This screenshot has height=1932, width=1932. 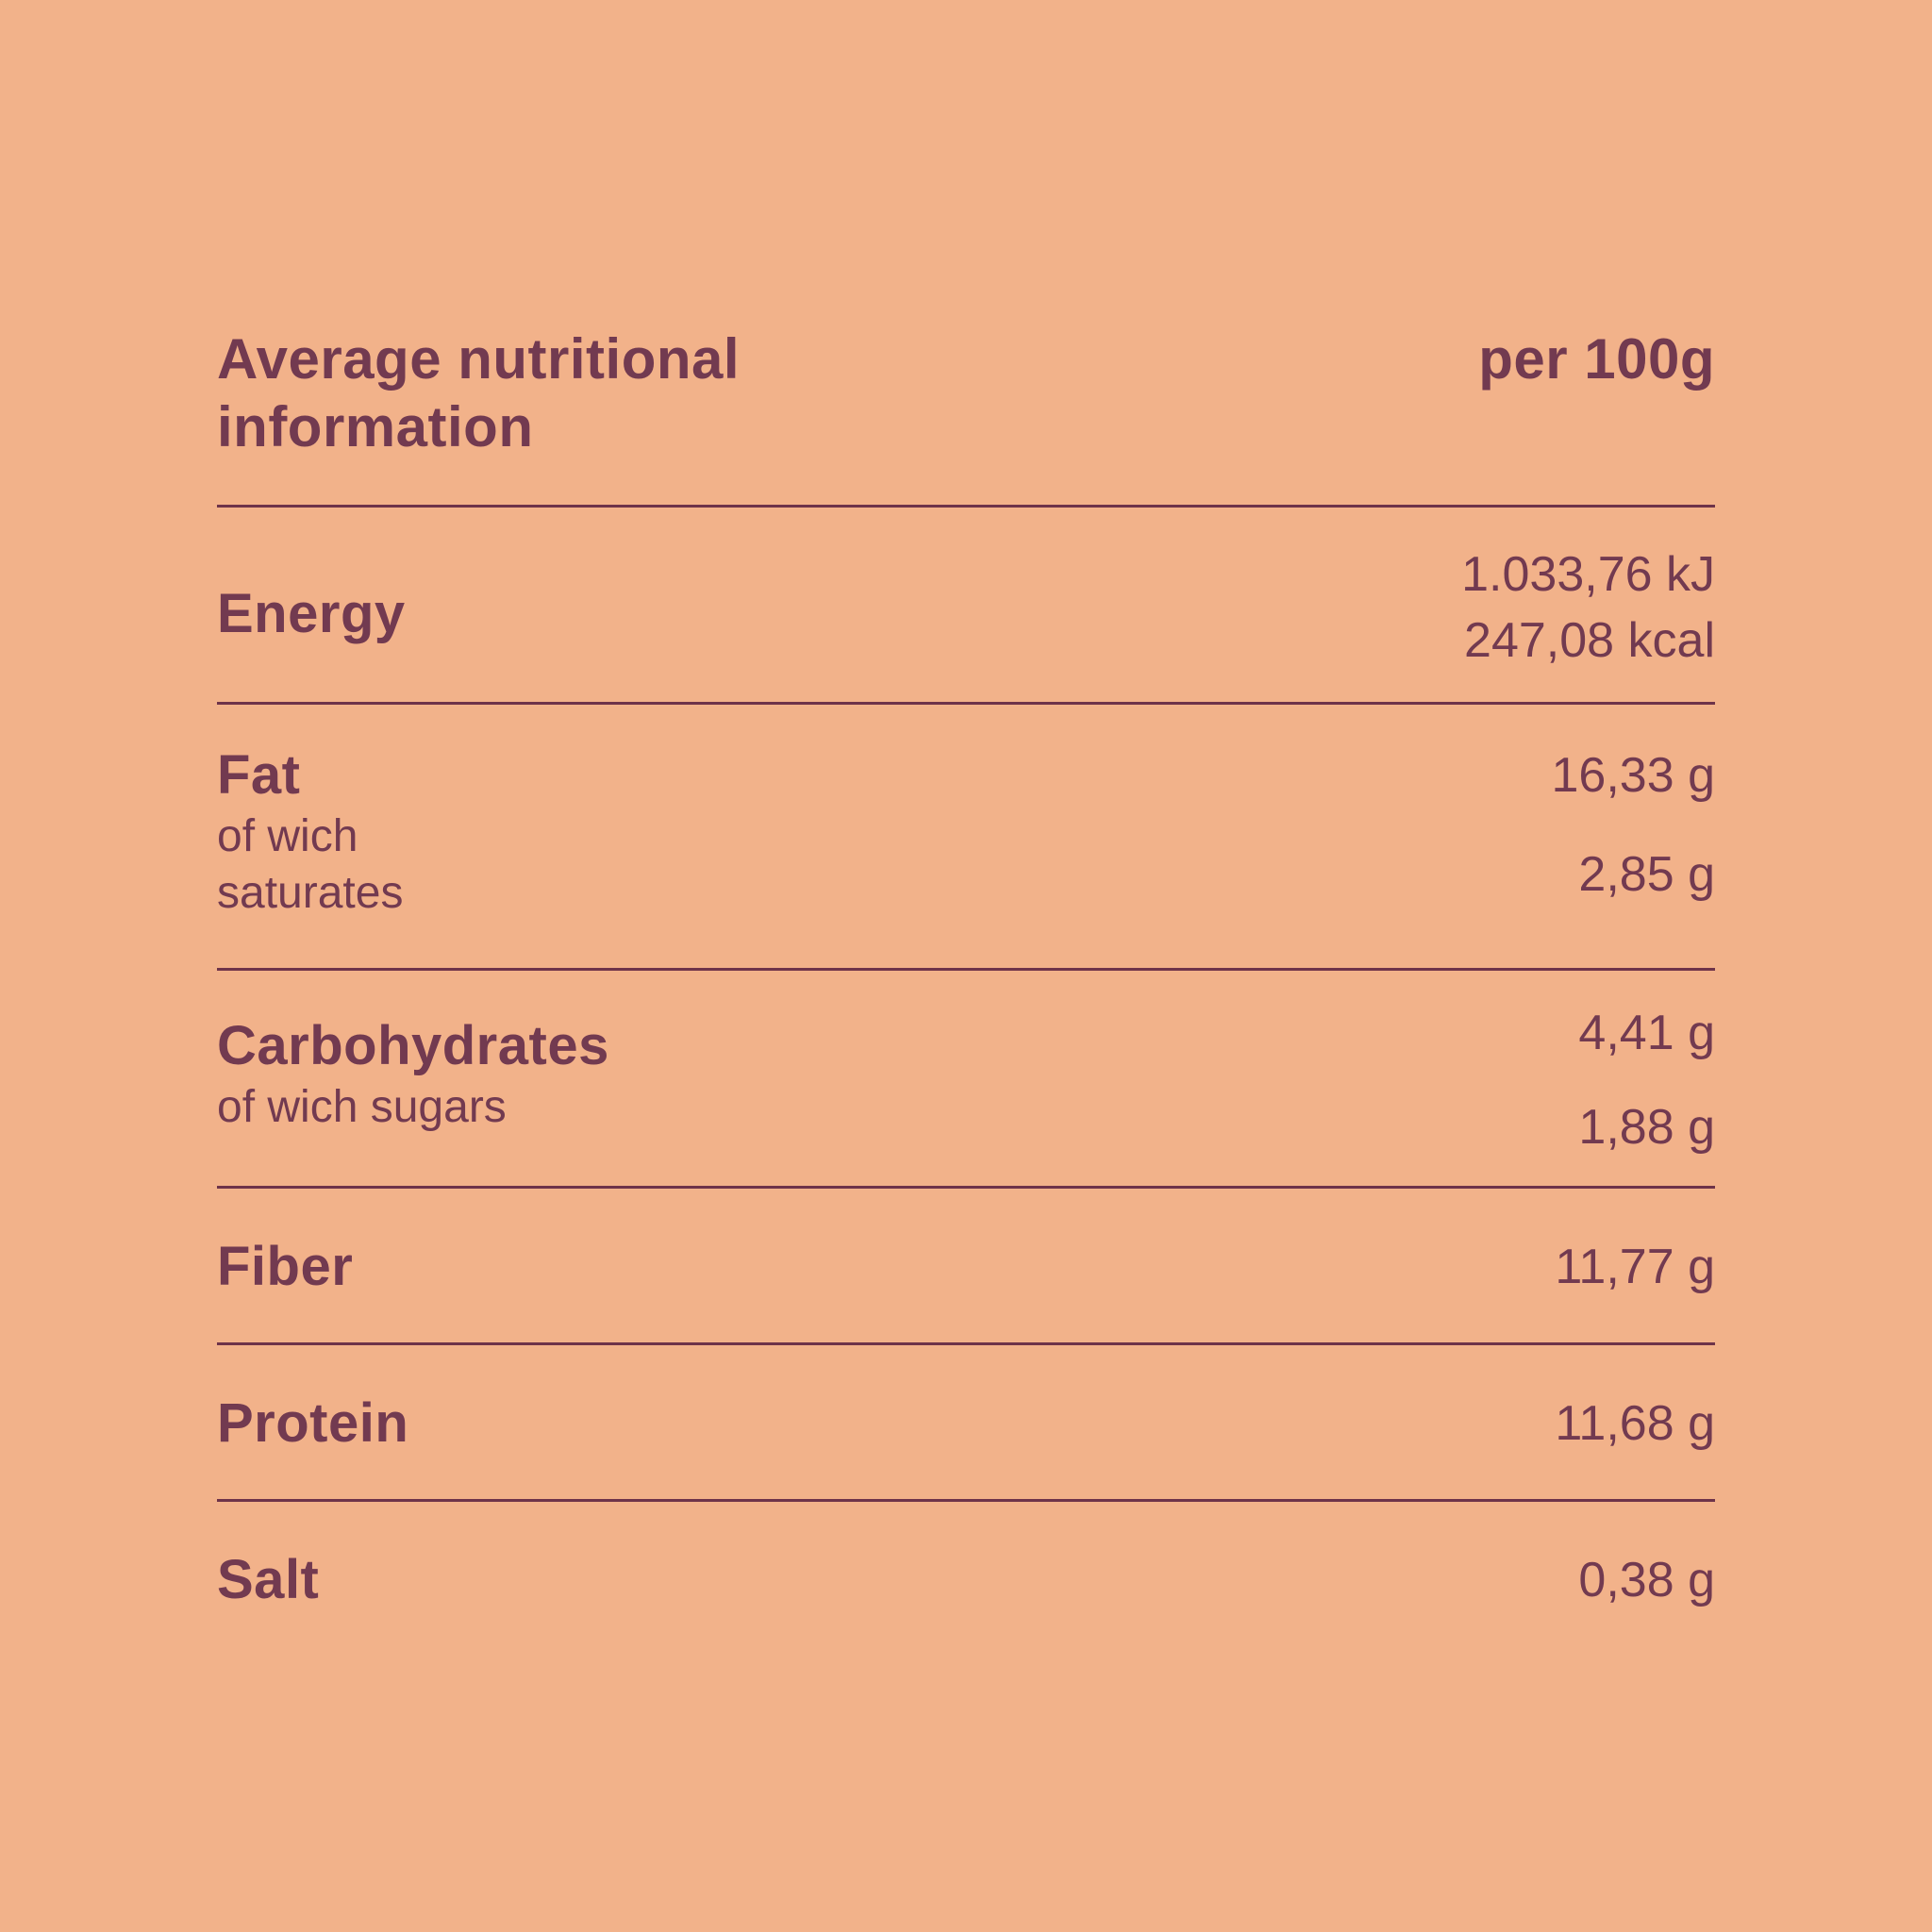 I want to click on panel-title-line1: Average nutritional, so click(x=479, y=359).